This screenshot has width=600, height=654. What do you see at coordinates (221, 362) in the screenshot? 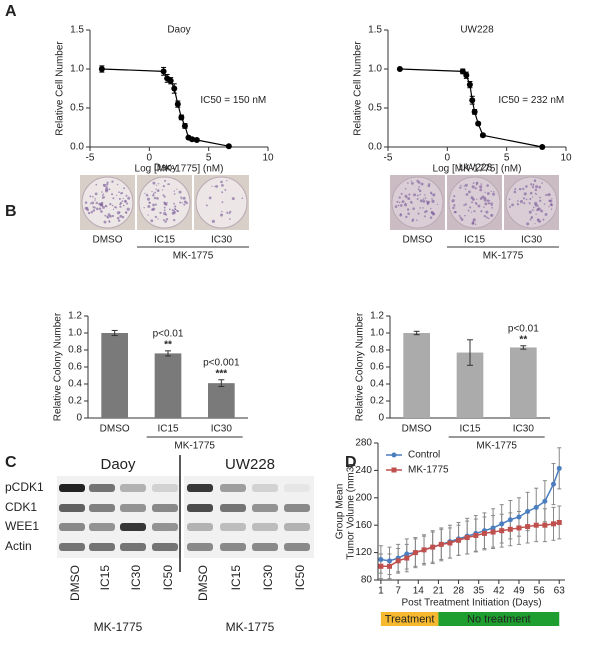
I see `significance-label: p<0.001` at bounding box center [221, 362].